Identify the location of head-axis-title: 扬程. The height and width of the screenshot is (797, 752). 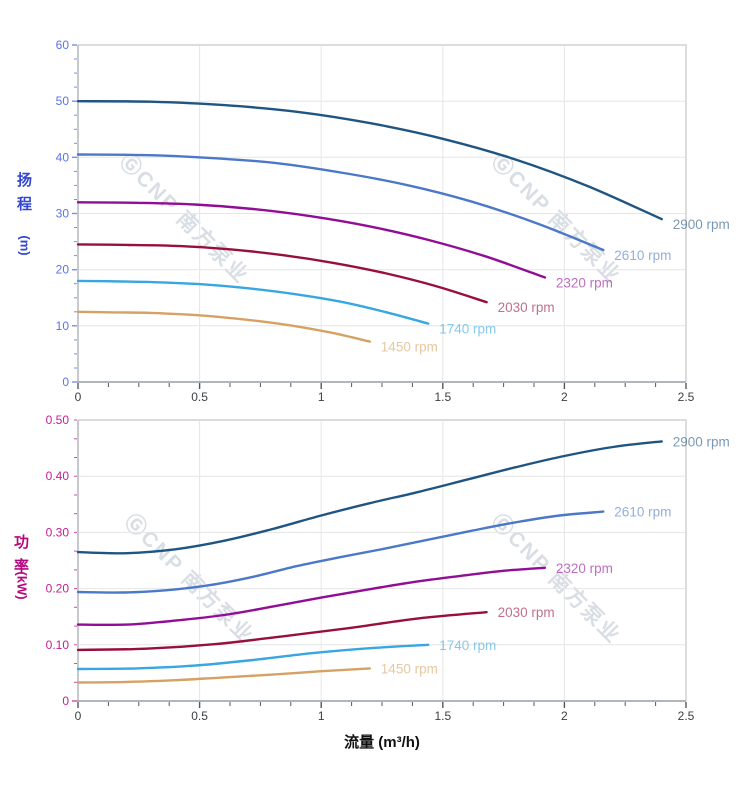
(25, 192).